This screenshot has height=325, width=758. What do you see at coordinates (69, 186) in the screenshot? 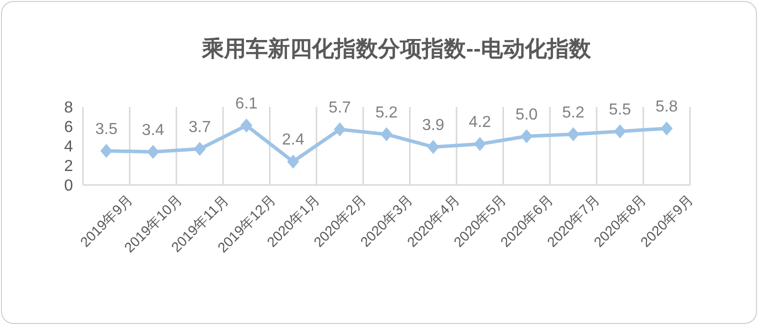
I see `y-tick-label: 0` at bounding box center [69, 186].